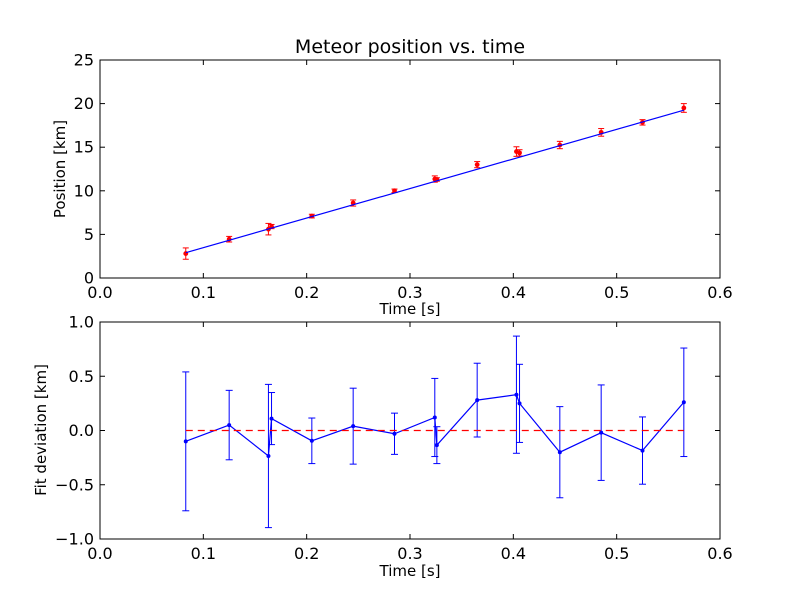 The height and width of the screenshot is (600, 800). What do you see at coordinates (84, 60) in the screenshot?
I see `position-ytick-label: 25` at bounding box center [84, 60].